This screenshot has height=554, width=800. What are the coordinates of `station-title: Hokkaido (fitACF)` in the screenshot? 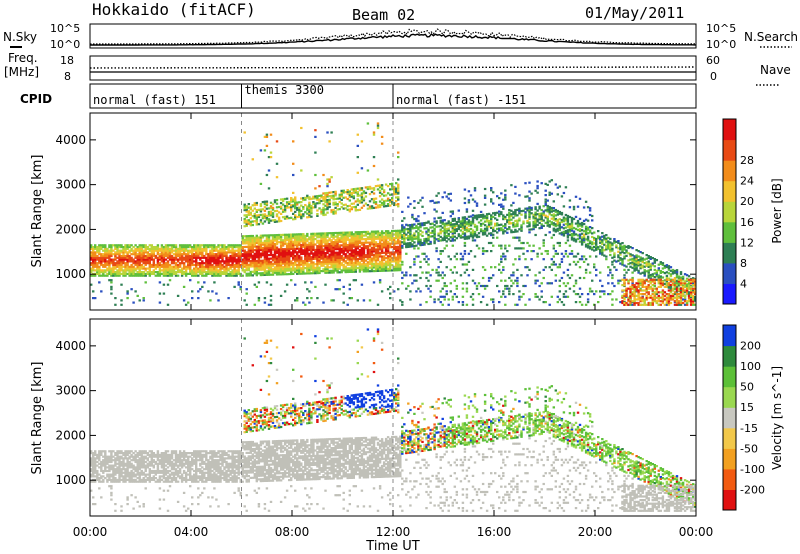 It's located at (174, 9).